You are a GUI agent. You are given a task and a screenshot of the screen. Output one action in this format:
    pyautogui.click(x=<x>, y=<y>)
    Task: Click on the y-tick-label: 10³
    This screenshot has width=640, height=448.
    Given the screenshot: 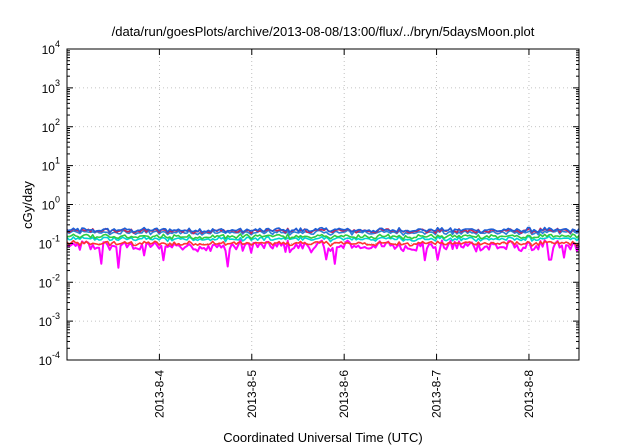 What is the action you would take?
    pyautogui.click(x=51, y=87)
    